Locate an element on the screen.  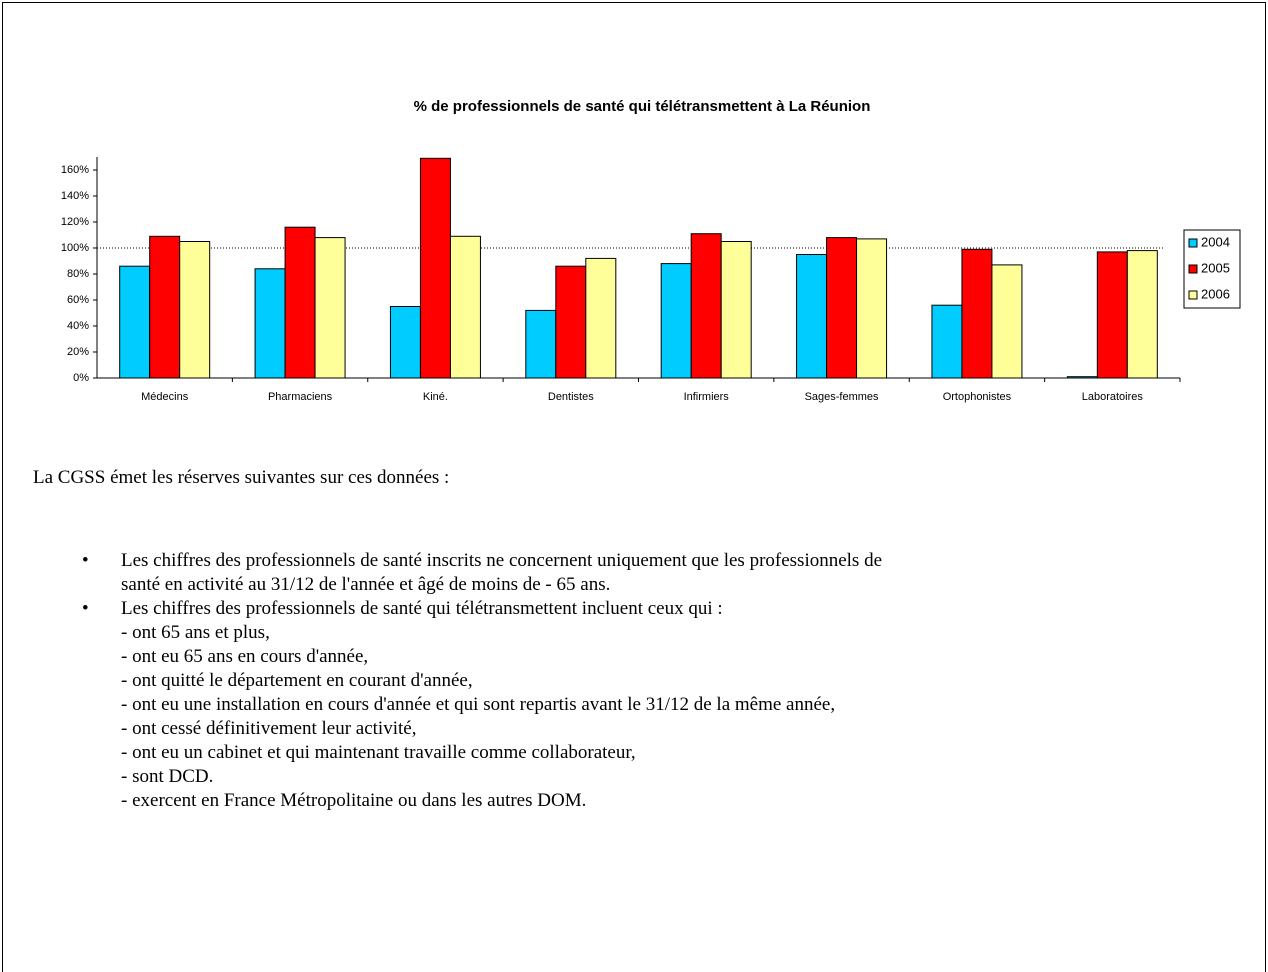
bullet-line: - sont DCD. is located at coordinates (167, 776).